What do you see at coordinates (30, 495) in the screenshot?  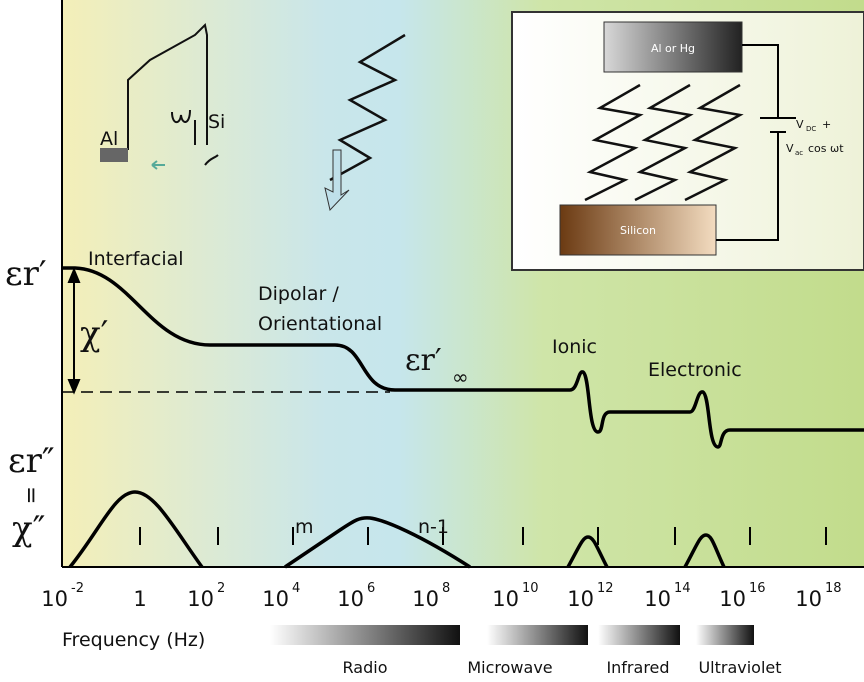 I see `equals: =` at bounding box center [30, 495].